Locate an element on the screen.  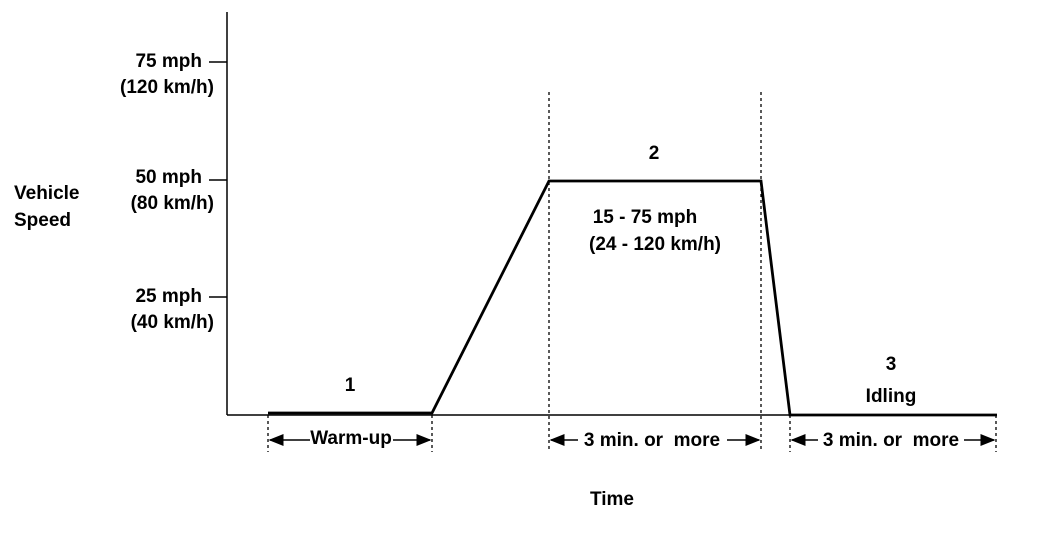
duration: Warm-up is located at coordinates (351, 438).